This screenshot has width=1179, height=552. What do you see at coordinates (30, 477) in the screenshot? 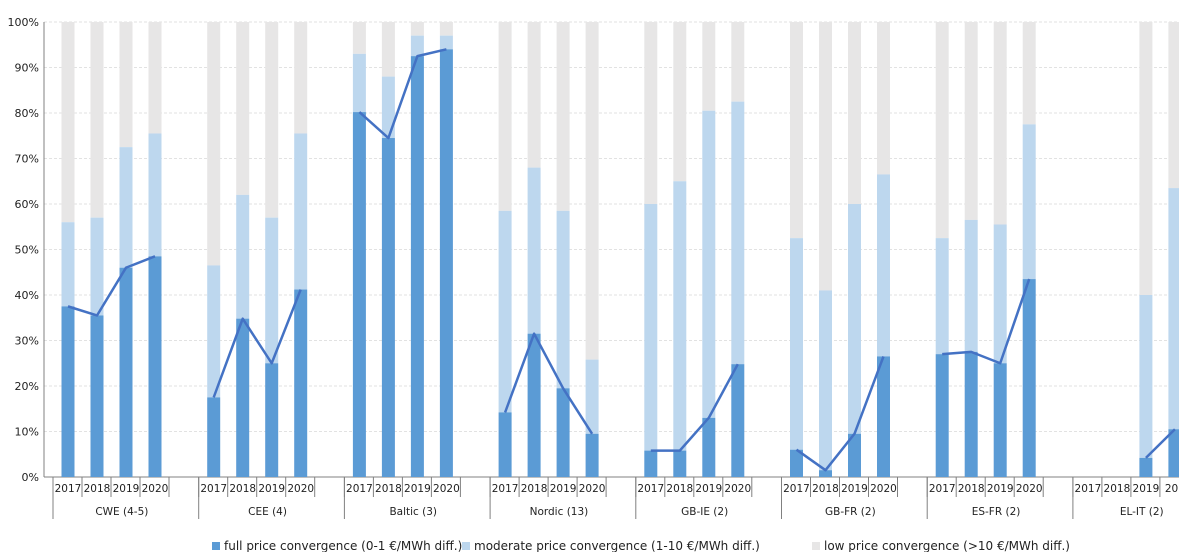
I see `y-tick-label: 0%` at bounding box center [30, 477].